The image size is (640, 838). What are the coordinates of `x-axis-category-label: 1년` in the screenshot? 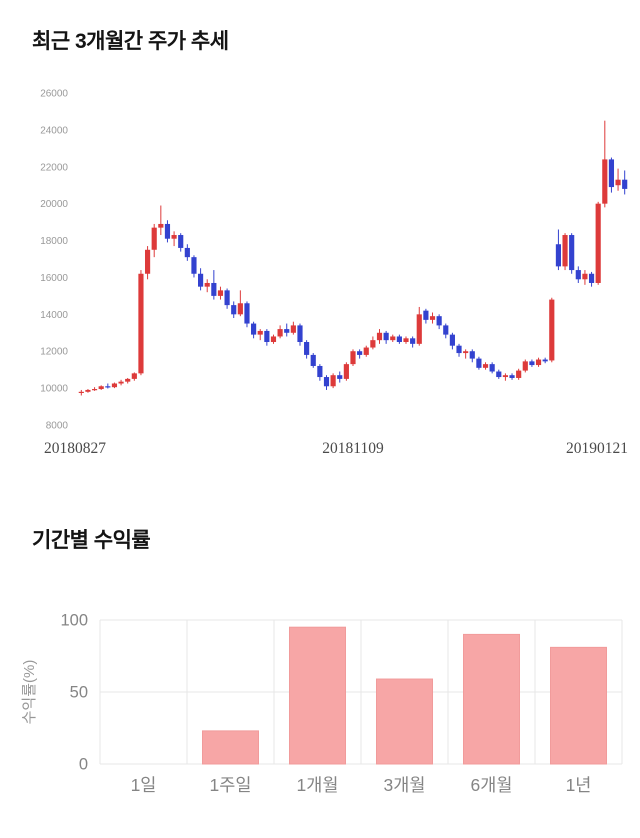 It's located at (579, 785).